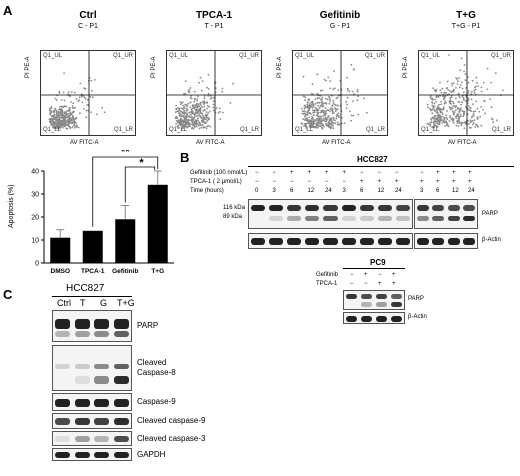 The width and height of the screenshot is (520, 476). Describe the element at coordinates (104, 303) in the screenshot. I see `lane-label-g: G` at that location.